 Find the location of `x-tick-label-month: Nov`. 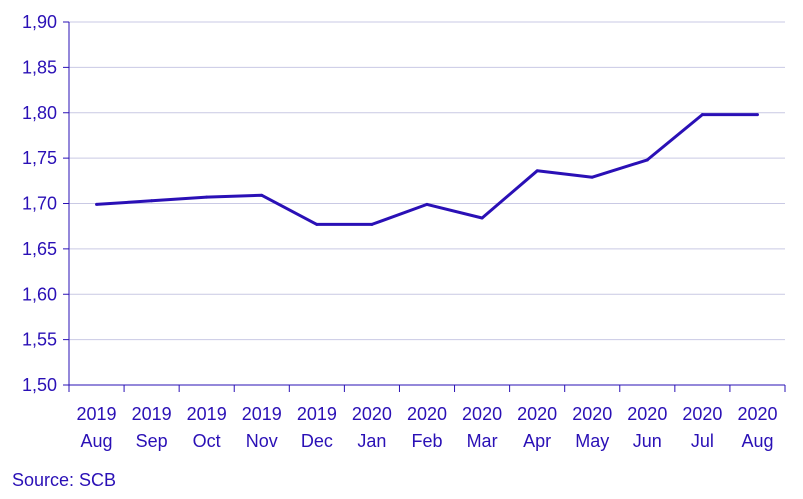

x-tick-label-month: Nov is located at coordinates (262, 441).